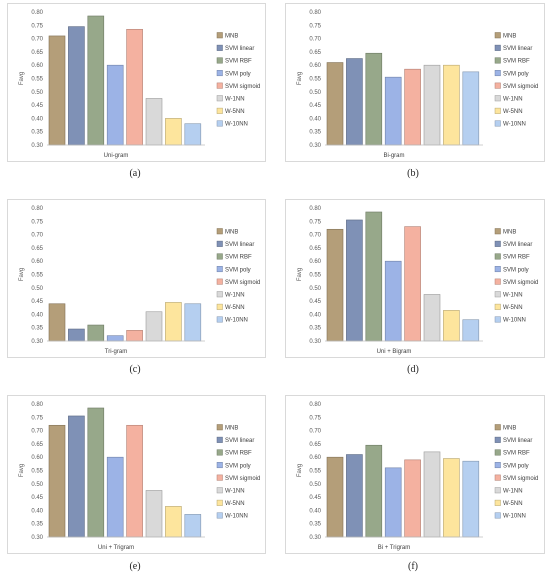 This screenshot has height=577, width=550. Describe the element at coordinates (134, 481) in the screenshot. I see `bar-svm-sigmoid` at that location.